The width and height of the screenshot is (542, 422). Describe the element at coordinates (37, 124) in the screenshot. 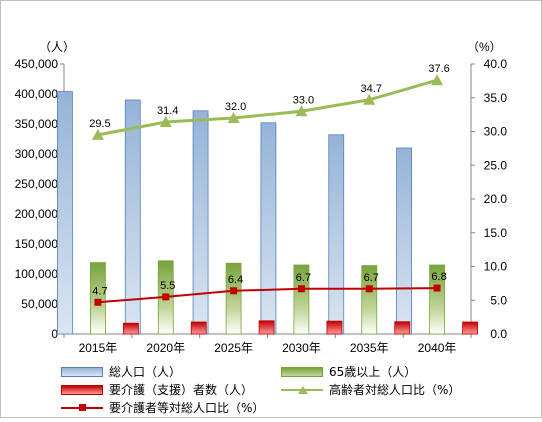

I see `y-left-tick-label: 350,000` at that location.